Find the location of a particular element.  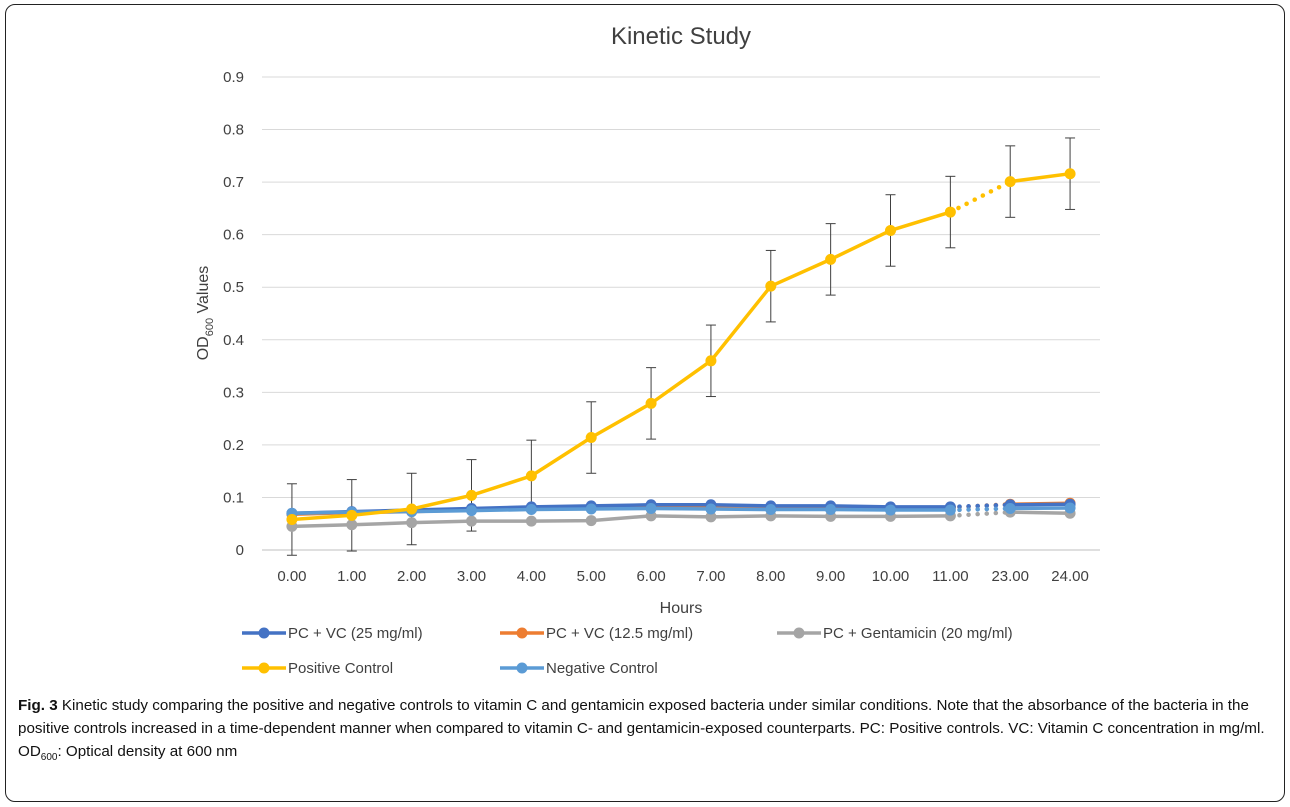

x-tick-label: 9.00 is located at coordinates (830, 576).